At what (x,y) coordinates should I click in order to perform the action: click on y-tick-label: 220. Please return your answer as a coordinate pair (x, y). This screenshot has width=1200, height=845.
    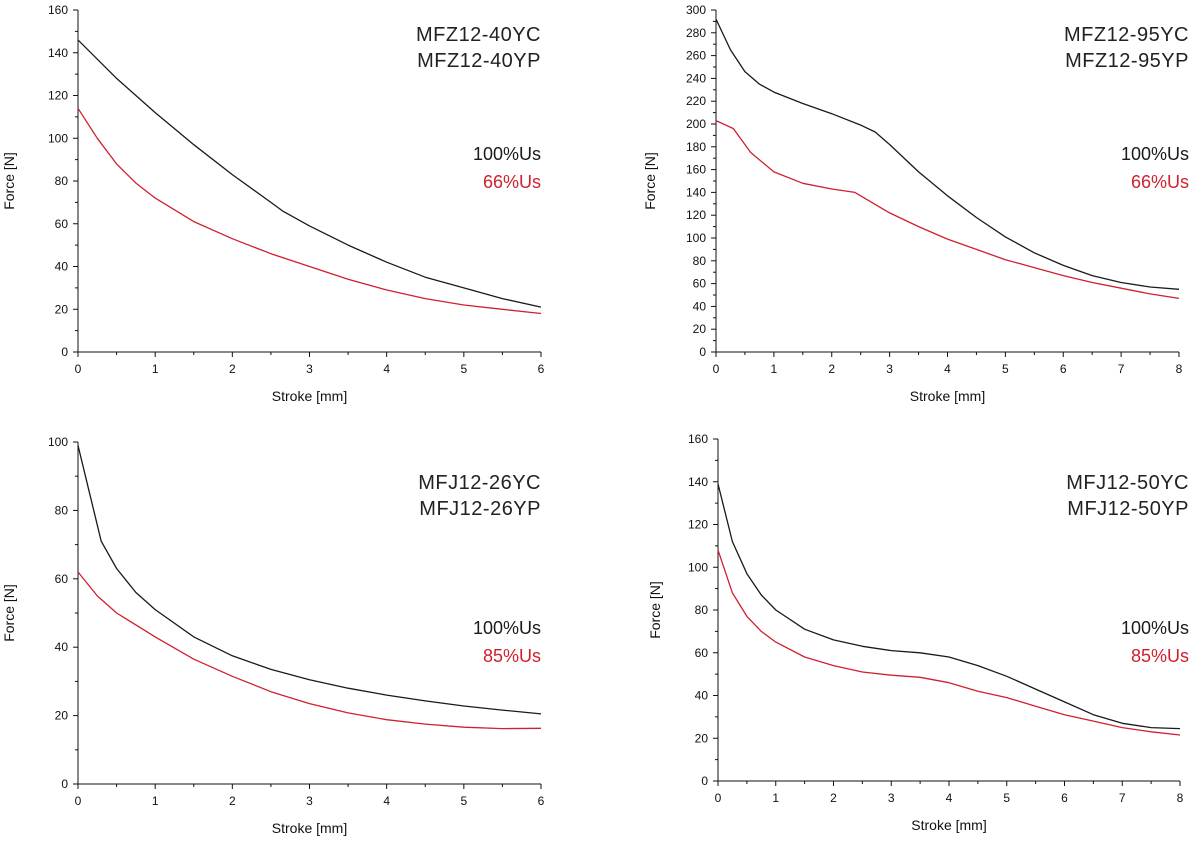
    Looking at the image, I should click on (696, 101).